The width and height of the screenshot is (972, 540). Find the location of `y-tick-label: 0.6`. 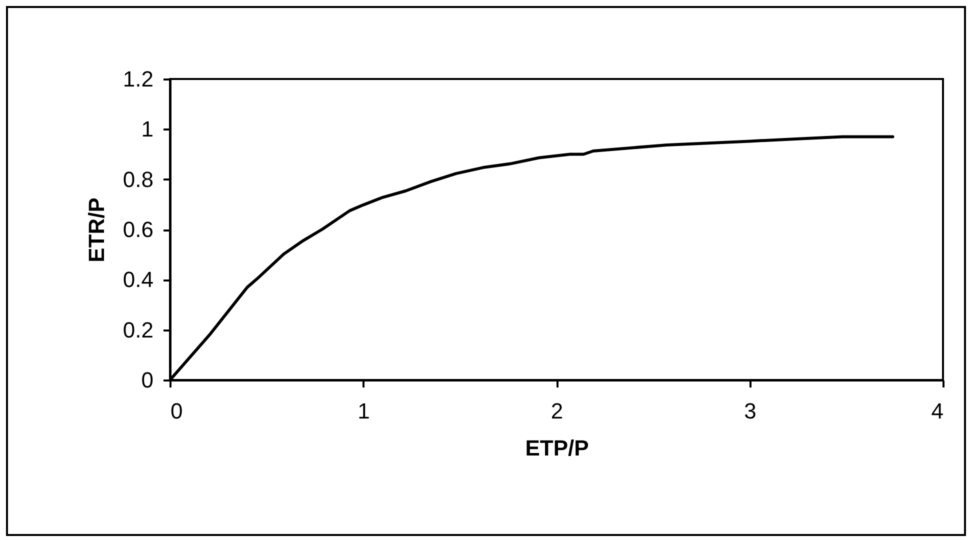

y-tick-label: 0.6 is located at coordinates (138, 229).